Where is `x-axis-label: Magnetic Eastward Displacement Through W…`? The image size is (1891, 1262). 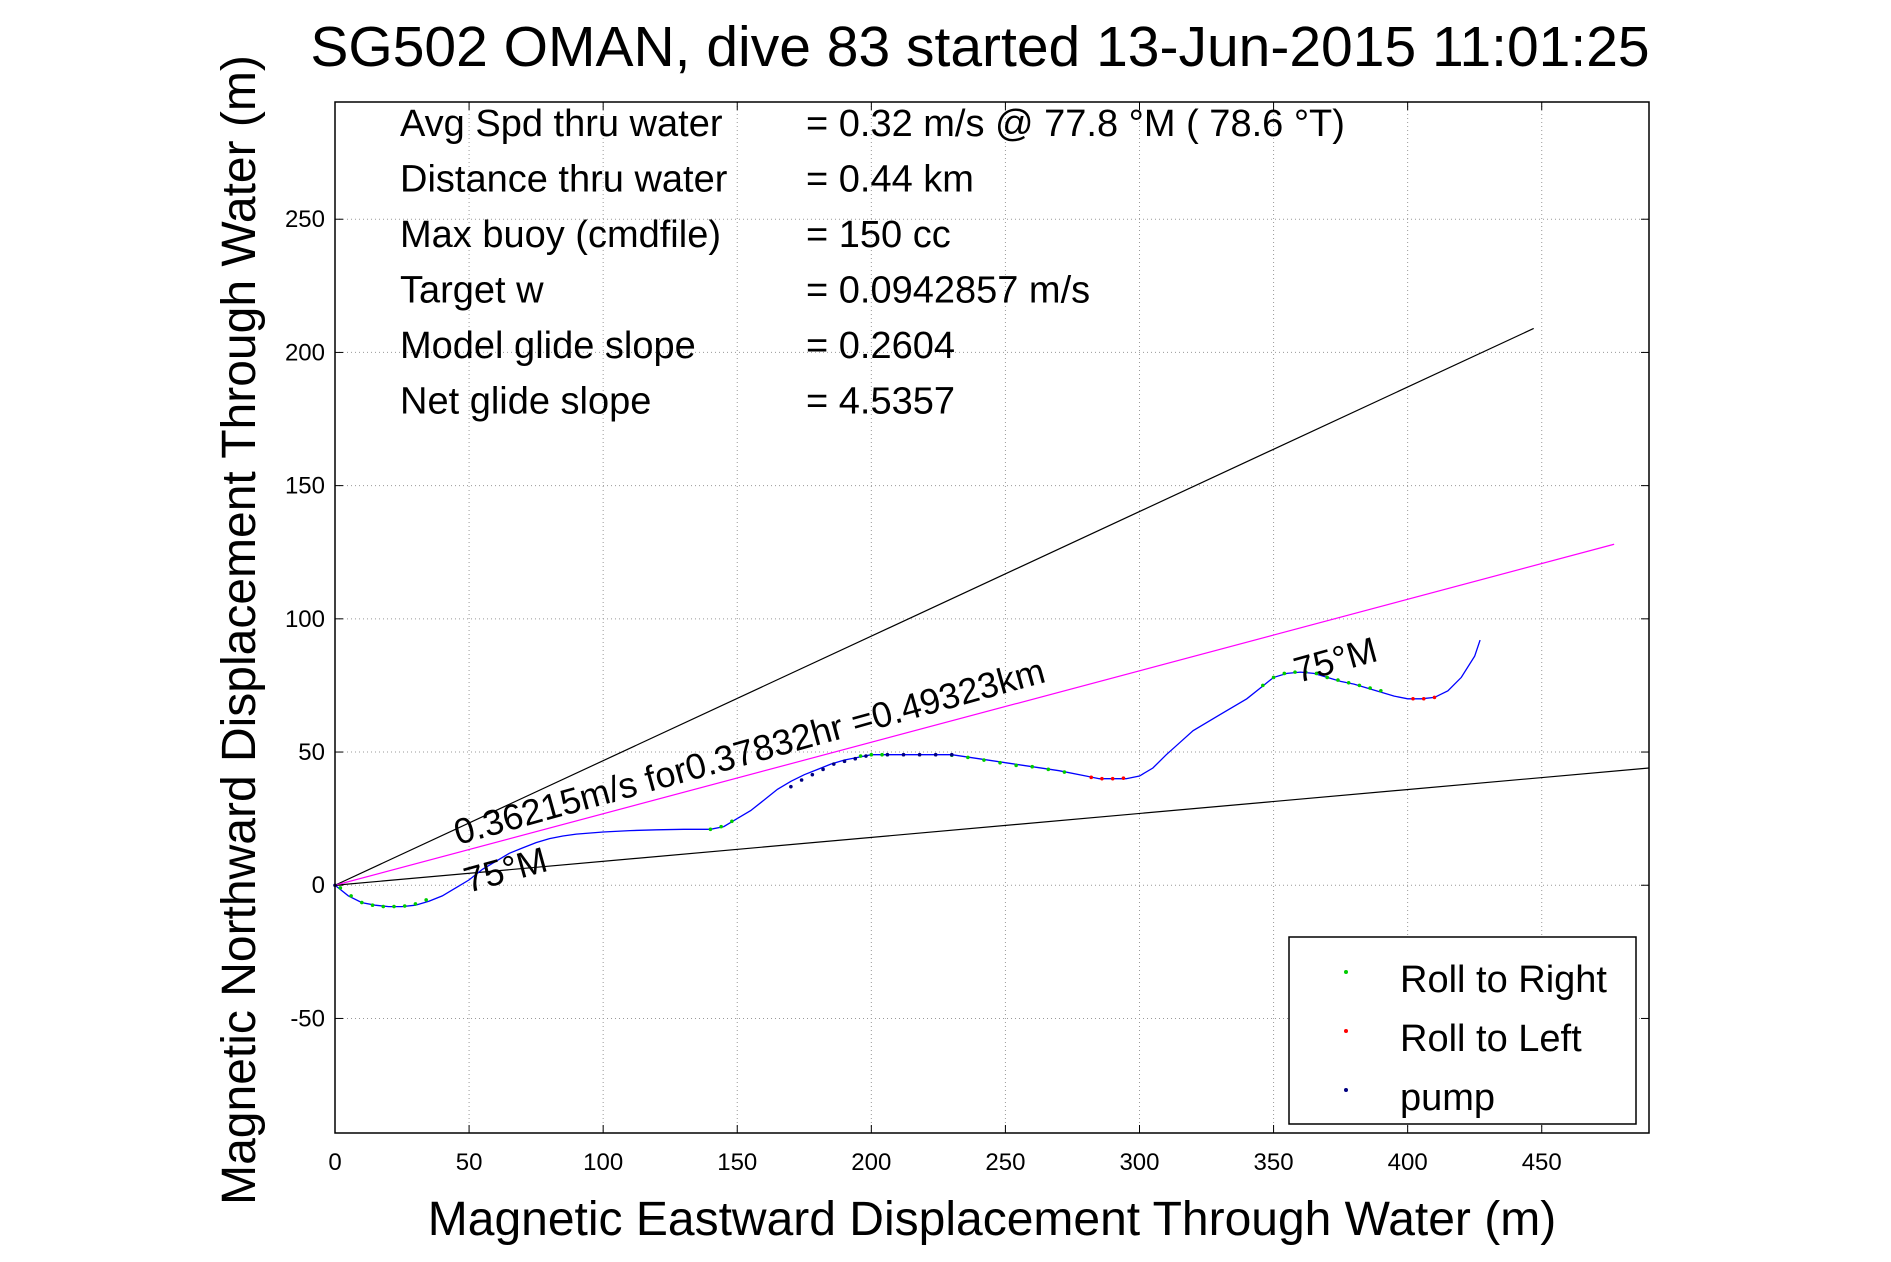 x-axis-label: Magnetic Eastward Displacement Through W… is located at coordinates (992, 1219).